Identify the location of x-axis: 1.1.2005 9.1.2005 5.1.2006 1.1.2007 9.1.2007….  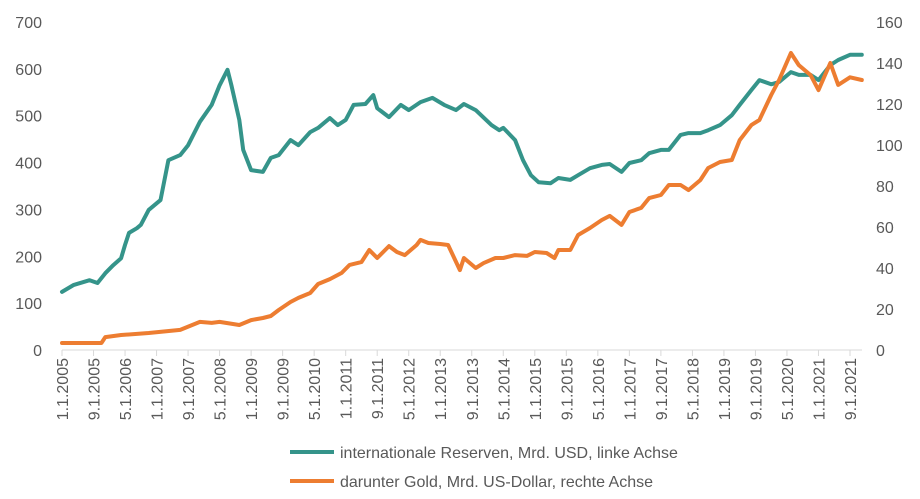
(457, 385).